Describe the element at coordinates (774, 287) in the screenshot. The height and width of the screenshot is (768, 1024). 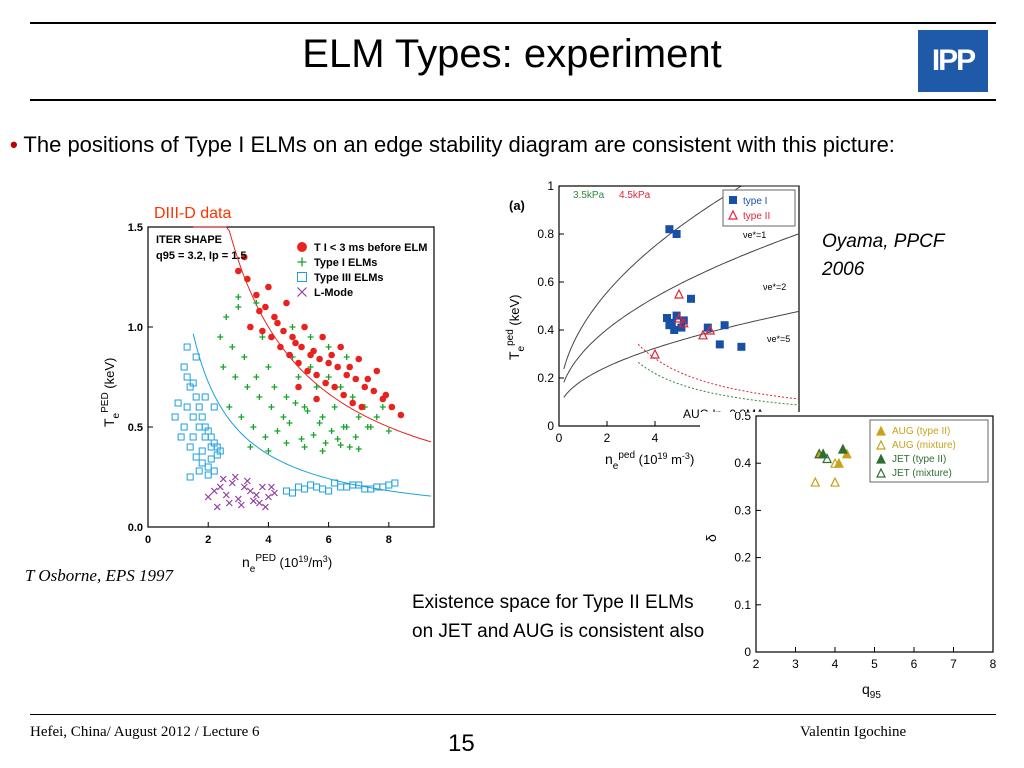
I see `collisionality-label: νe*=2` at that location.